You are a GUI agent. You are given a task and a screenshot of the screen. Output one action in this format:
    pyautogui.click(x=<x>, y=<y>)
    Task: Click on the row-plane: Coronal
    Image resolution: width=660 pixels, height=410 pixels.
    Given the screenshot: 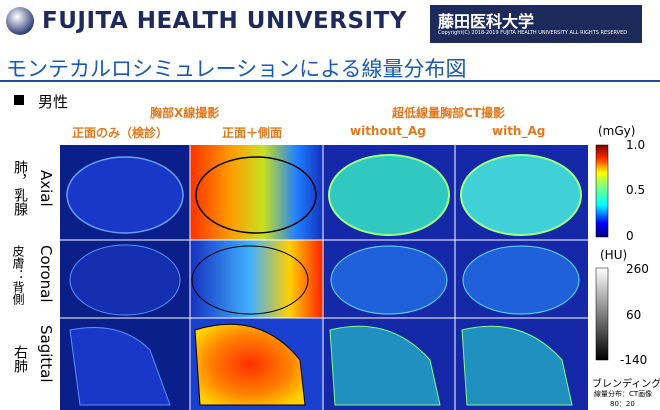 What is the action you would take?
    pyautogui.click(x=46, y=274)
    